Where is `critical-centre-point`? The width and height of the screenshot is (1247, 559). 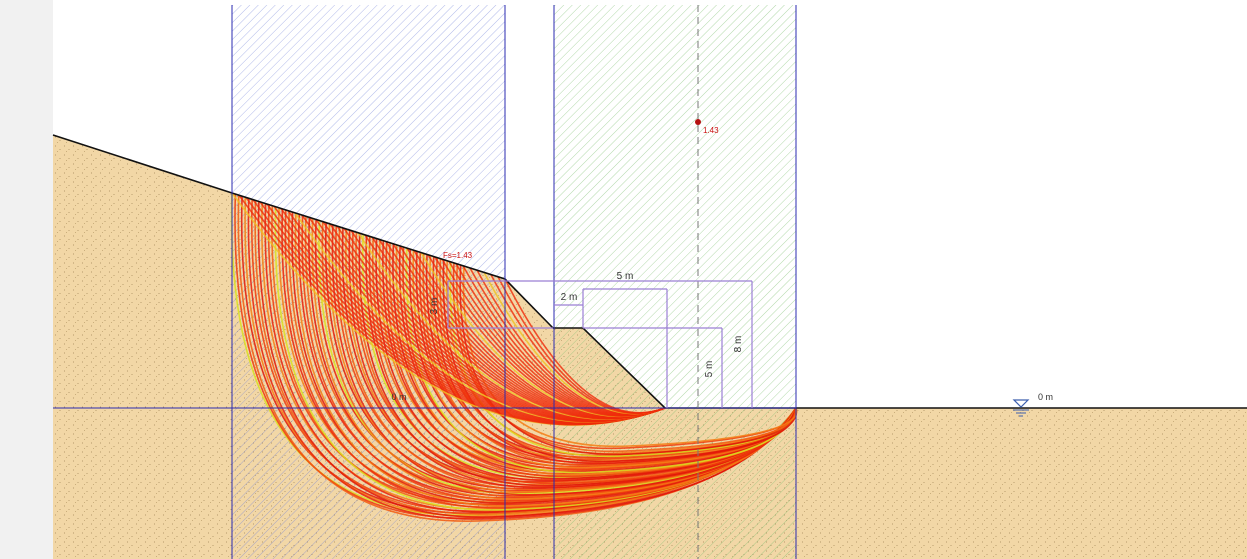 critical-centre-point is located at coordinates (698, 122).